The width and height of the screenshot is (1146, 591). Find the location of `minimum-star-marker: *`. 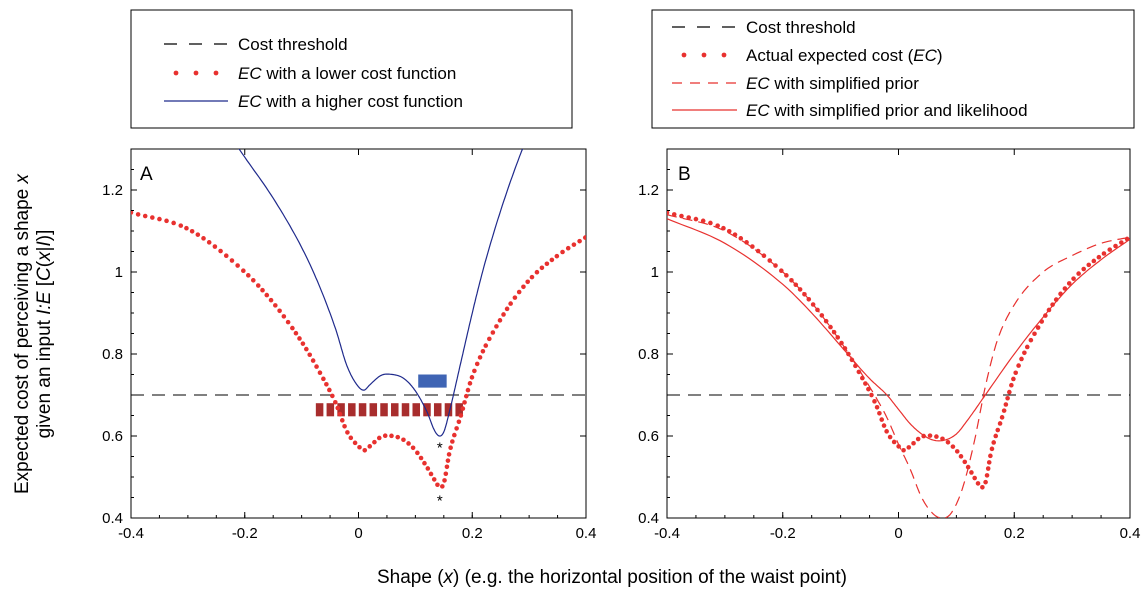

minimum-star-marker: * is located at coordinates (440, 447).